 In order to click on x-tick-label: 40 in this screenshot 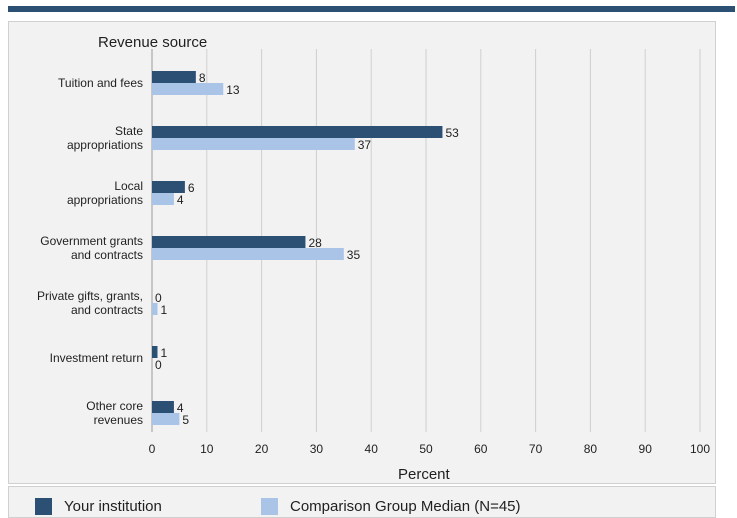, I will do `click(372, 449)`.